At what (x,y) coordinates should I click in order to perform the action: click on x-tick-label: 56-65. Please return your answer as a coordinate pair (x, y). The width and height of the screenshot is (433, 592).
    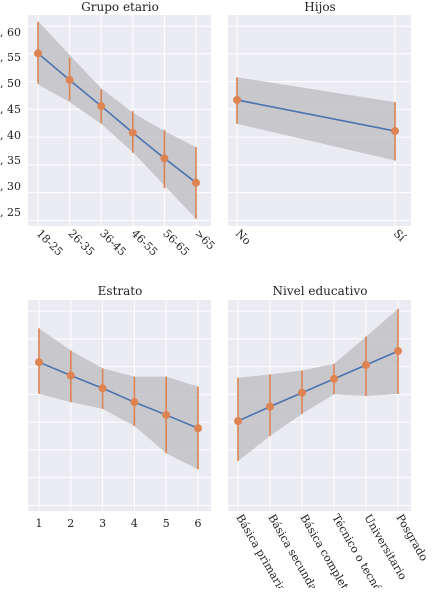
    Looking at the image, I should click on (176, 243).